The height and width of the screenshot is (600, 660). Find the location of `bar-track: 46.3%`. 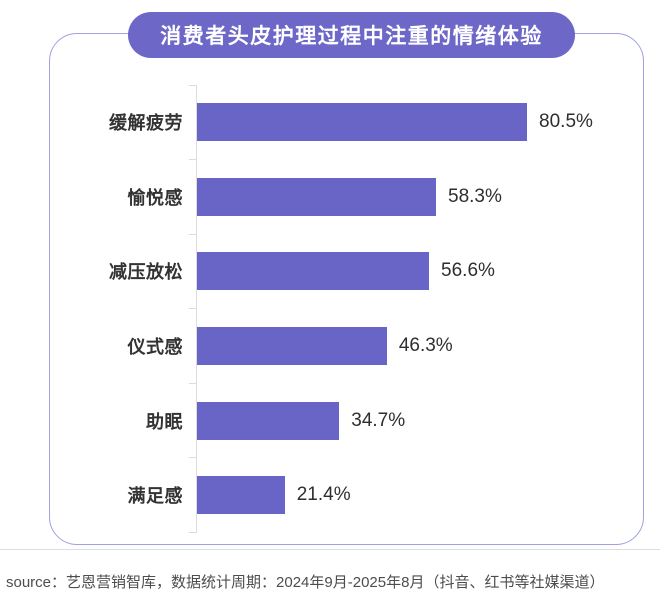

bar-track: 46.3% is located at coordinates (398, 346).